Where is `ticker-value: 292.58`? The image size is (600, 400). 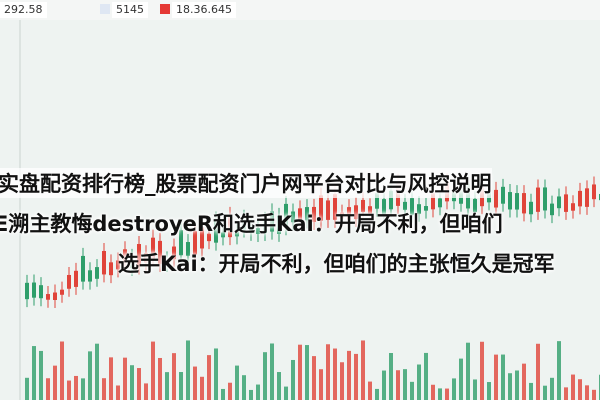
ticker-value: 292.58 is located at coordinates (23, 10).